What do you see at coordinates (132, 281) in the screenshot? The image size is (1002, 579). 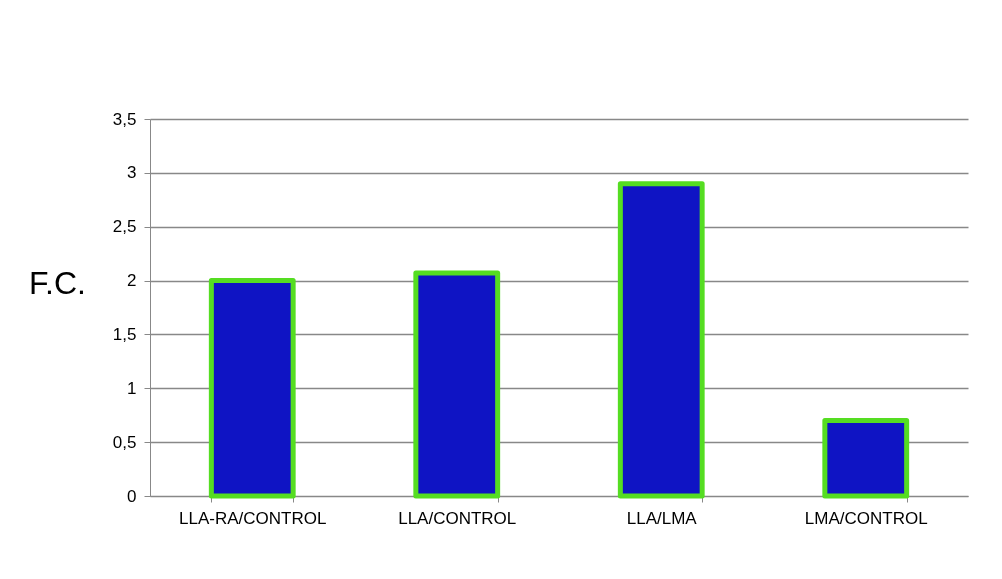 I see `y-tick-label: 2` at bounding box center [132, 281].